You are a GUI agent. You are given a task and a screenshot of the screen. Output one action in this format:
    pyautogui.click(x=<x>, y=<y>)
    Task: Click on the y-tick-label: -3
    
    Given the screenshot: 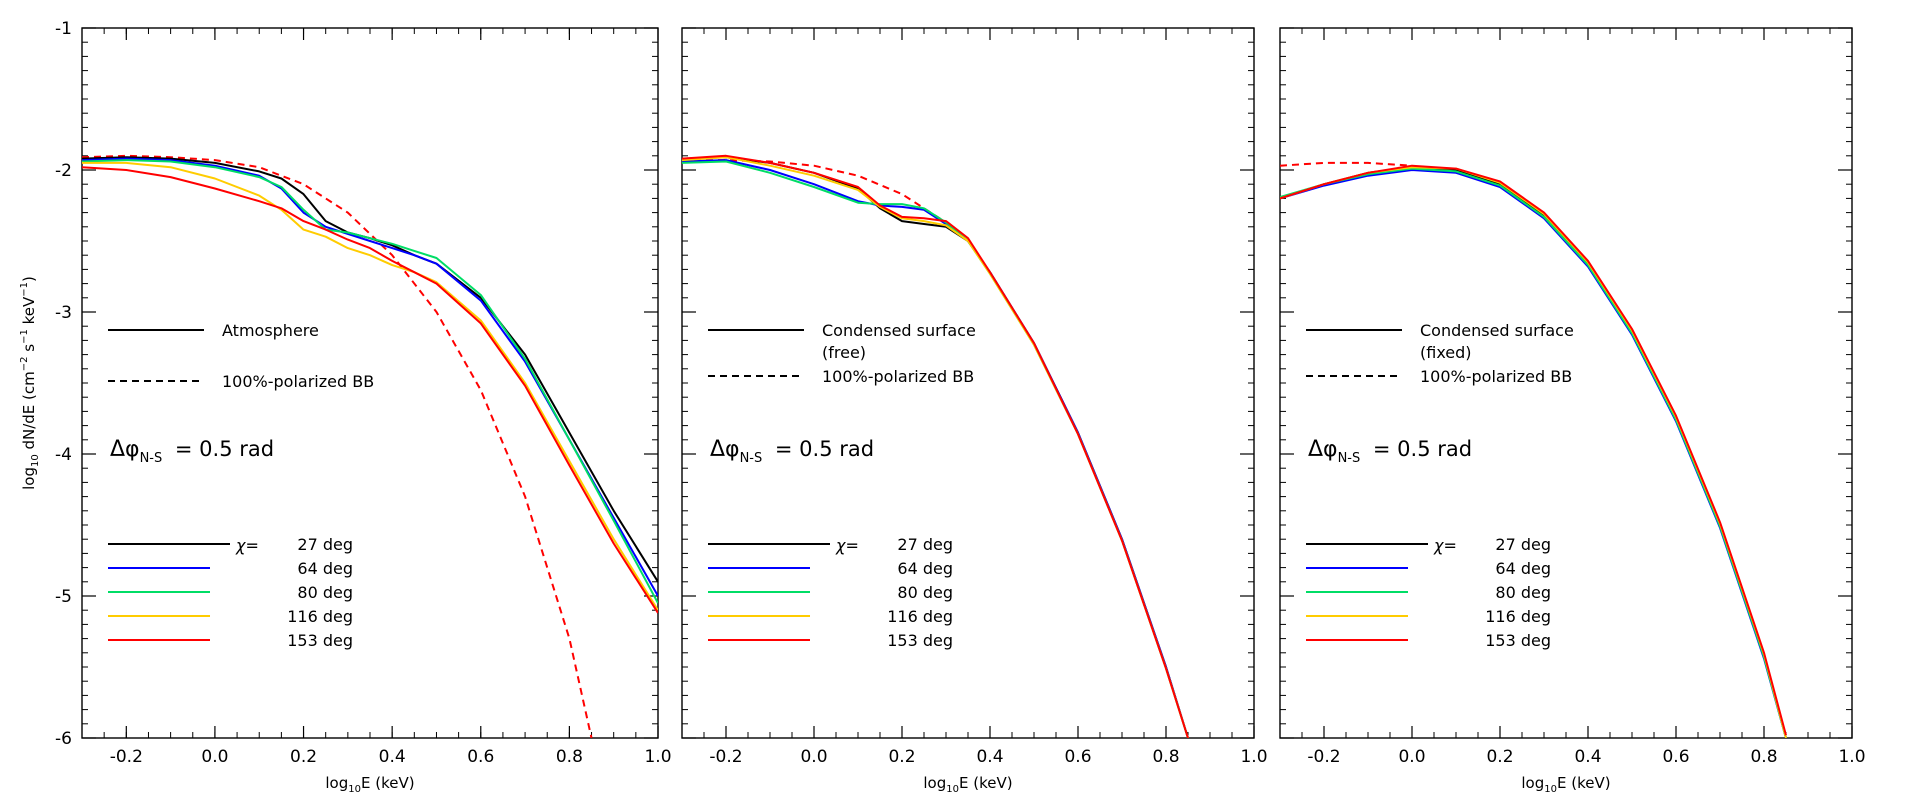 What is the action you would take?
    pyautogui.click(x=63, y=313)
    